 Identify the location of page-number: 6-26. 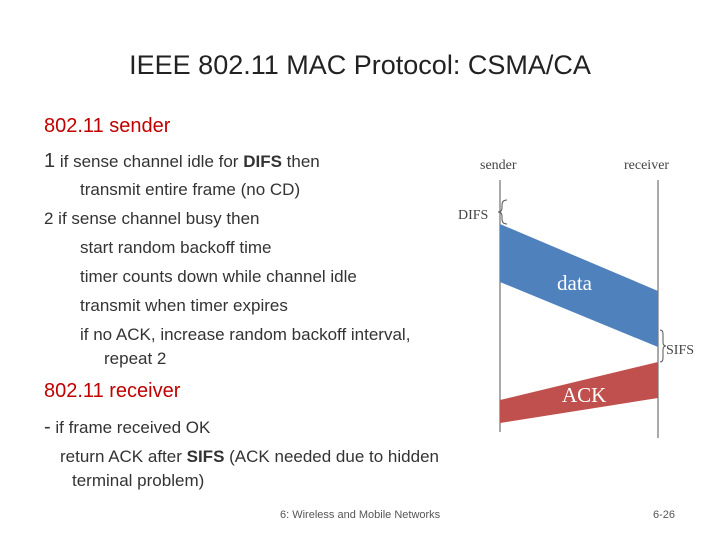
(664, 515).